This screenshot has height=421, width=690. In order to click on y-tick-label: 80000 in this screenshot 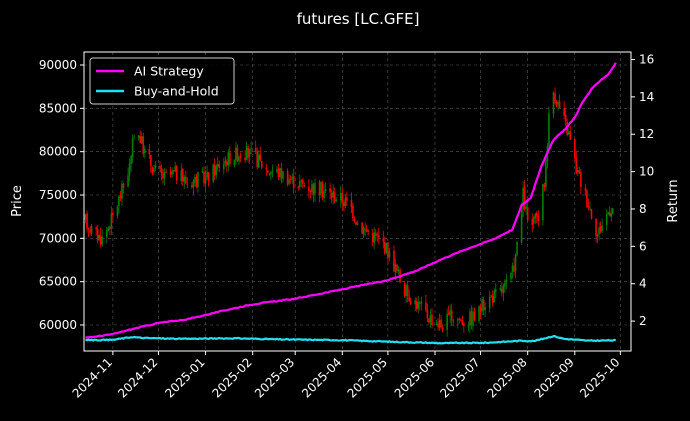, I will do `click(58, 152)`.